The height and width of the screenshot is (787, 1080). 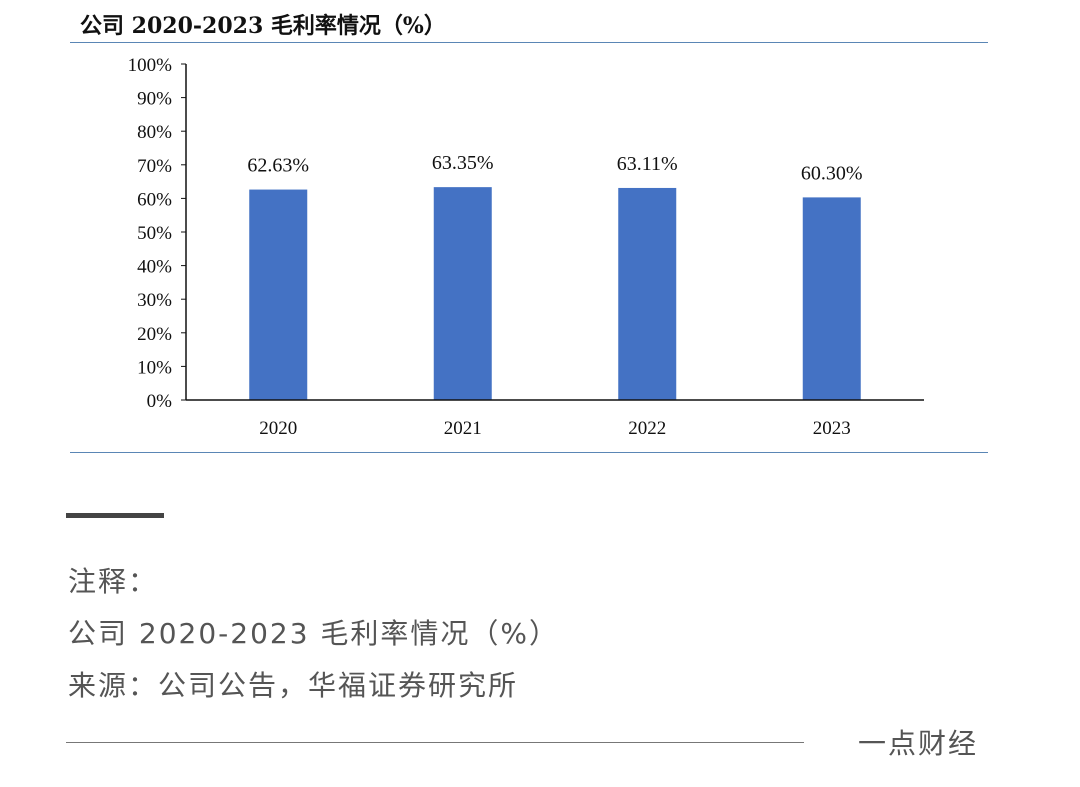 I want to click on data-labels: 62.63% 63.35% 63.11% 60.30%, so click(x=554, y=168).